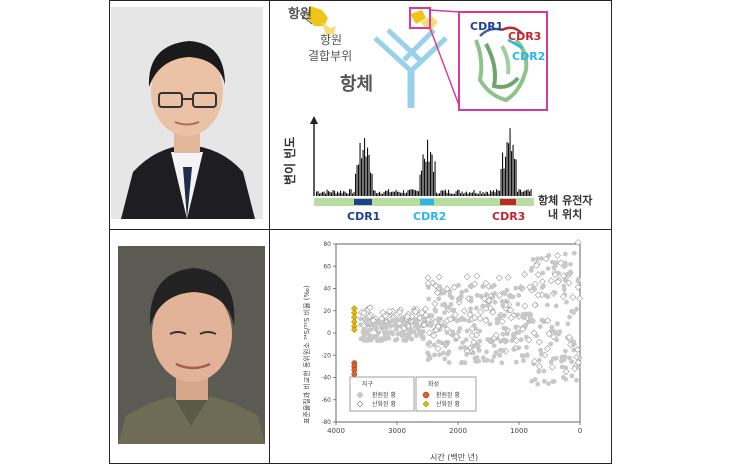 The width and height of the screenshot is (730, 467). What do you see at coordinates (519, 431) in the screenshot?
I see `x-tick-label: 1000` at bounding box center [519, 431].